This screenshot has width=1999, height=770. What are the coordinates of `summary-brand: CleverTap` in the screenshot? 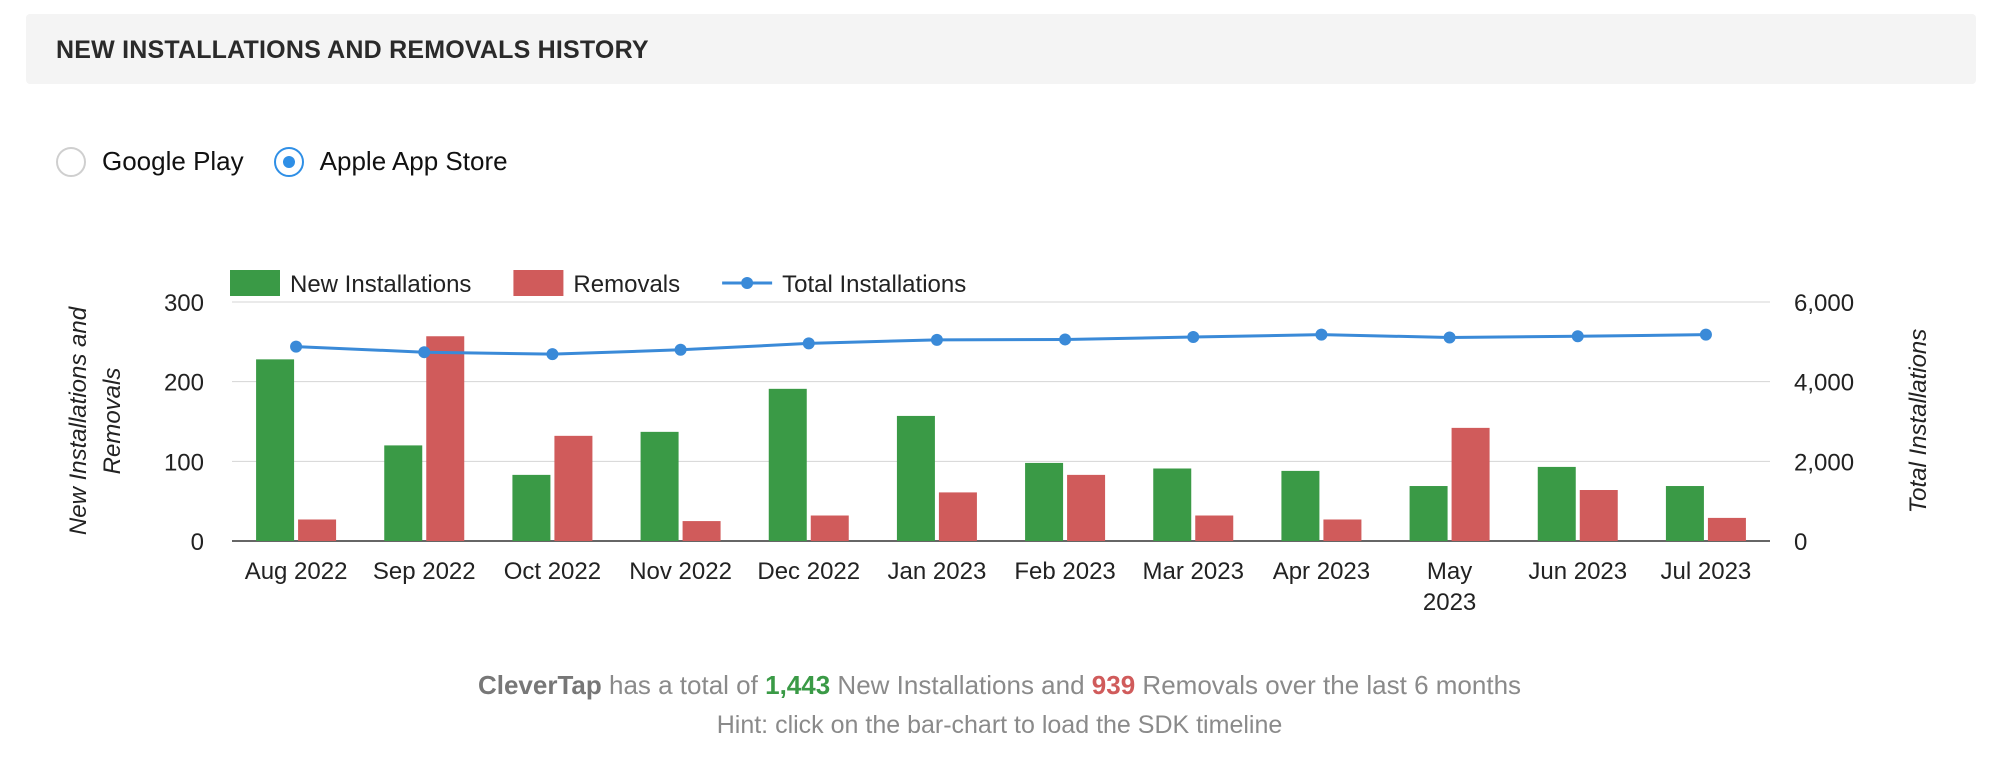 It's located at (539, 685).